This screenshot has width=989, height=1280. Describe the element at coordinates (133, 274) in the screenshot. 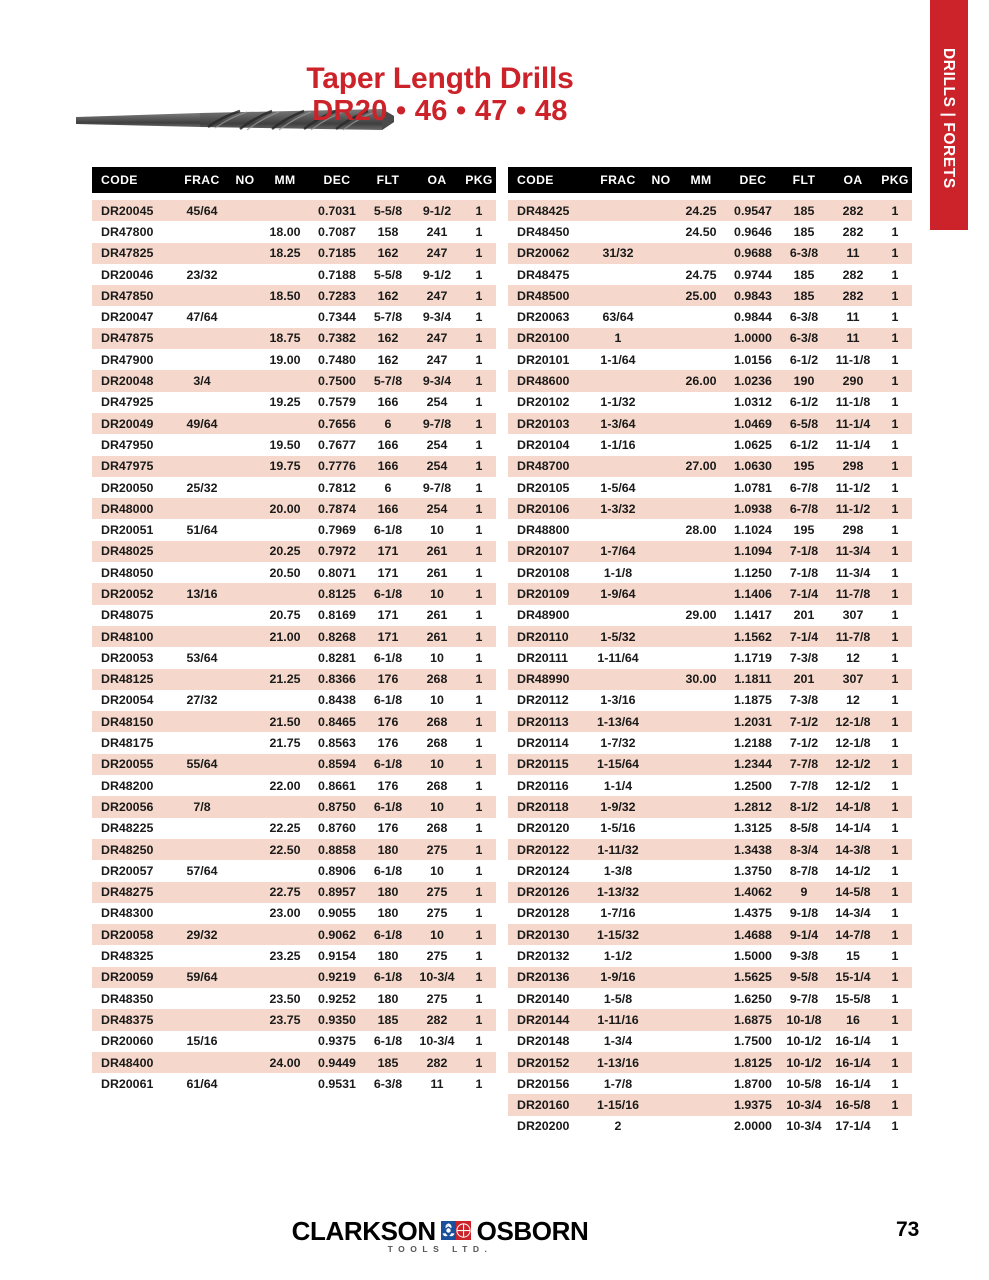

I see `cell-code: DR20046` at that location.